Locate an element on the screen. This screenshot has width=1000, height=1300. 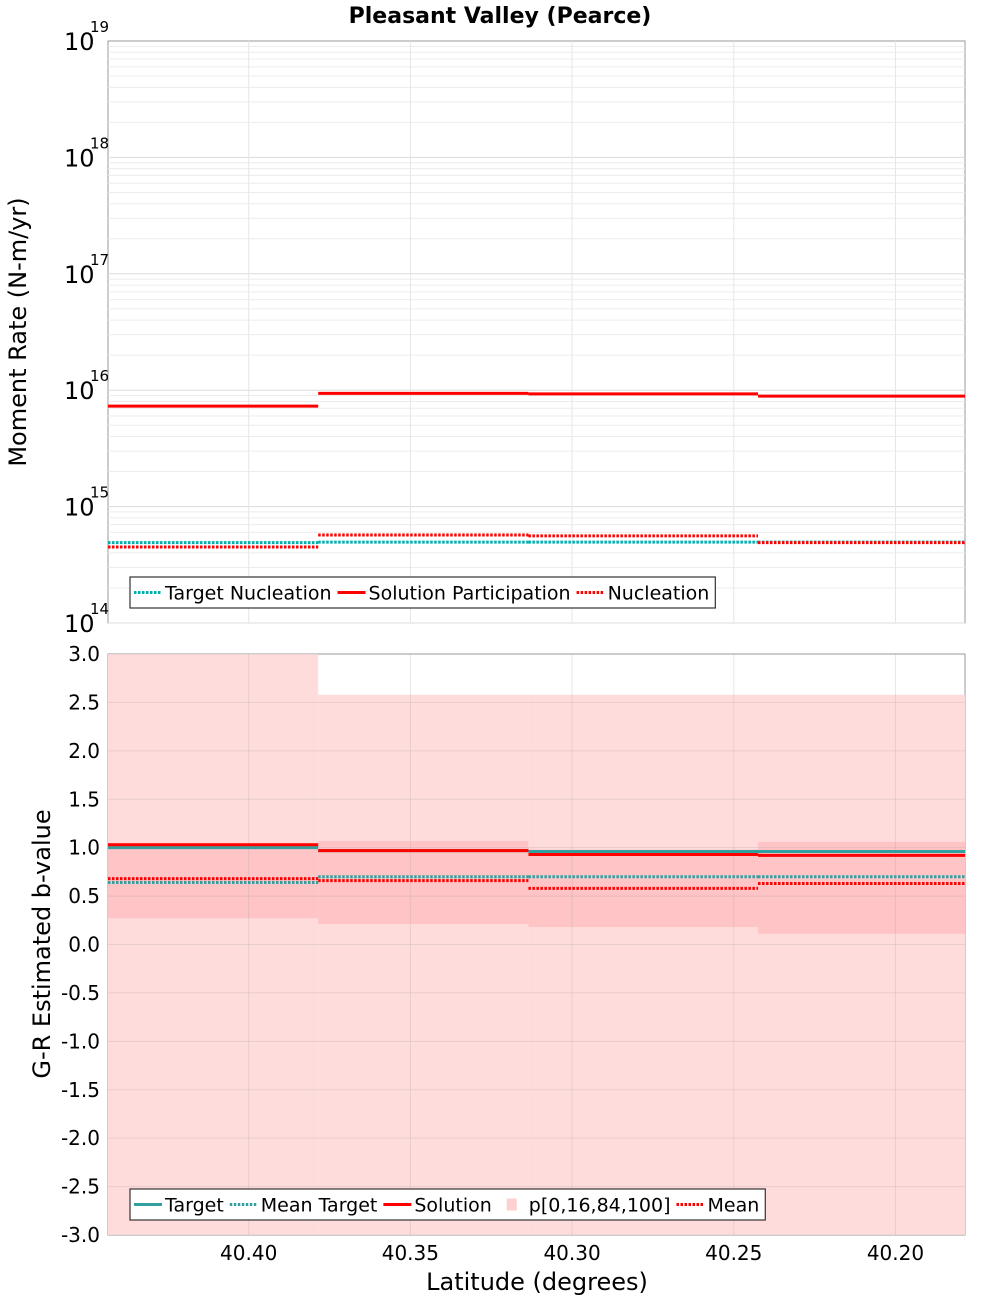
bottom-y-tick-label: 0.0 is located at coordinates (84, 945).